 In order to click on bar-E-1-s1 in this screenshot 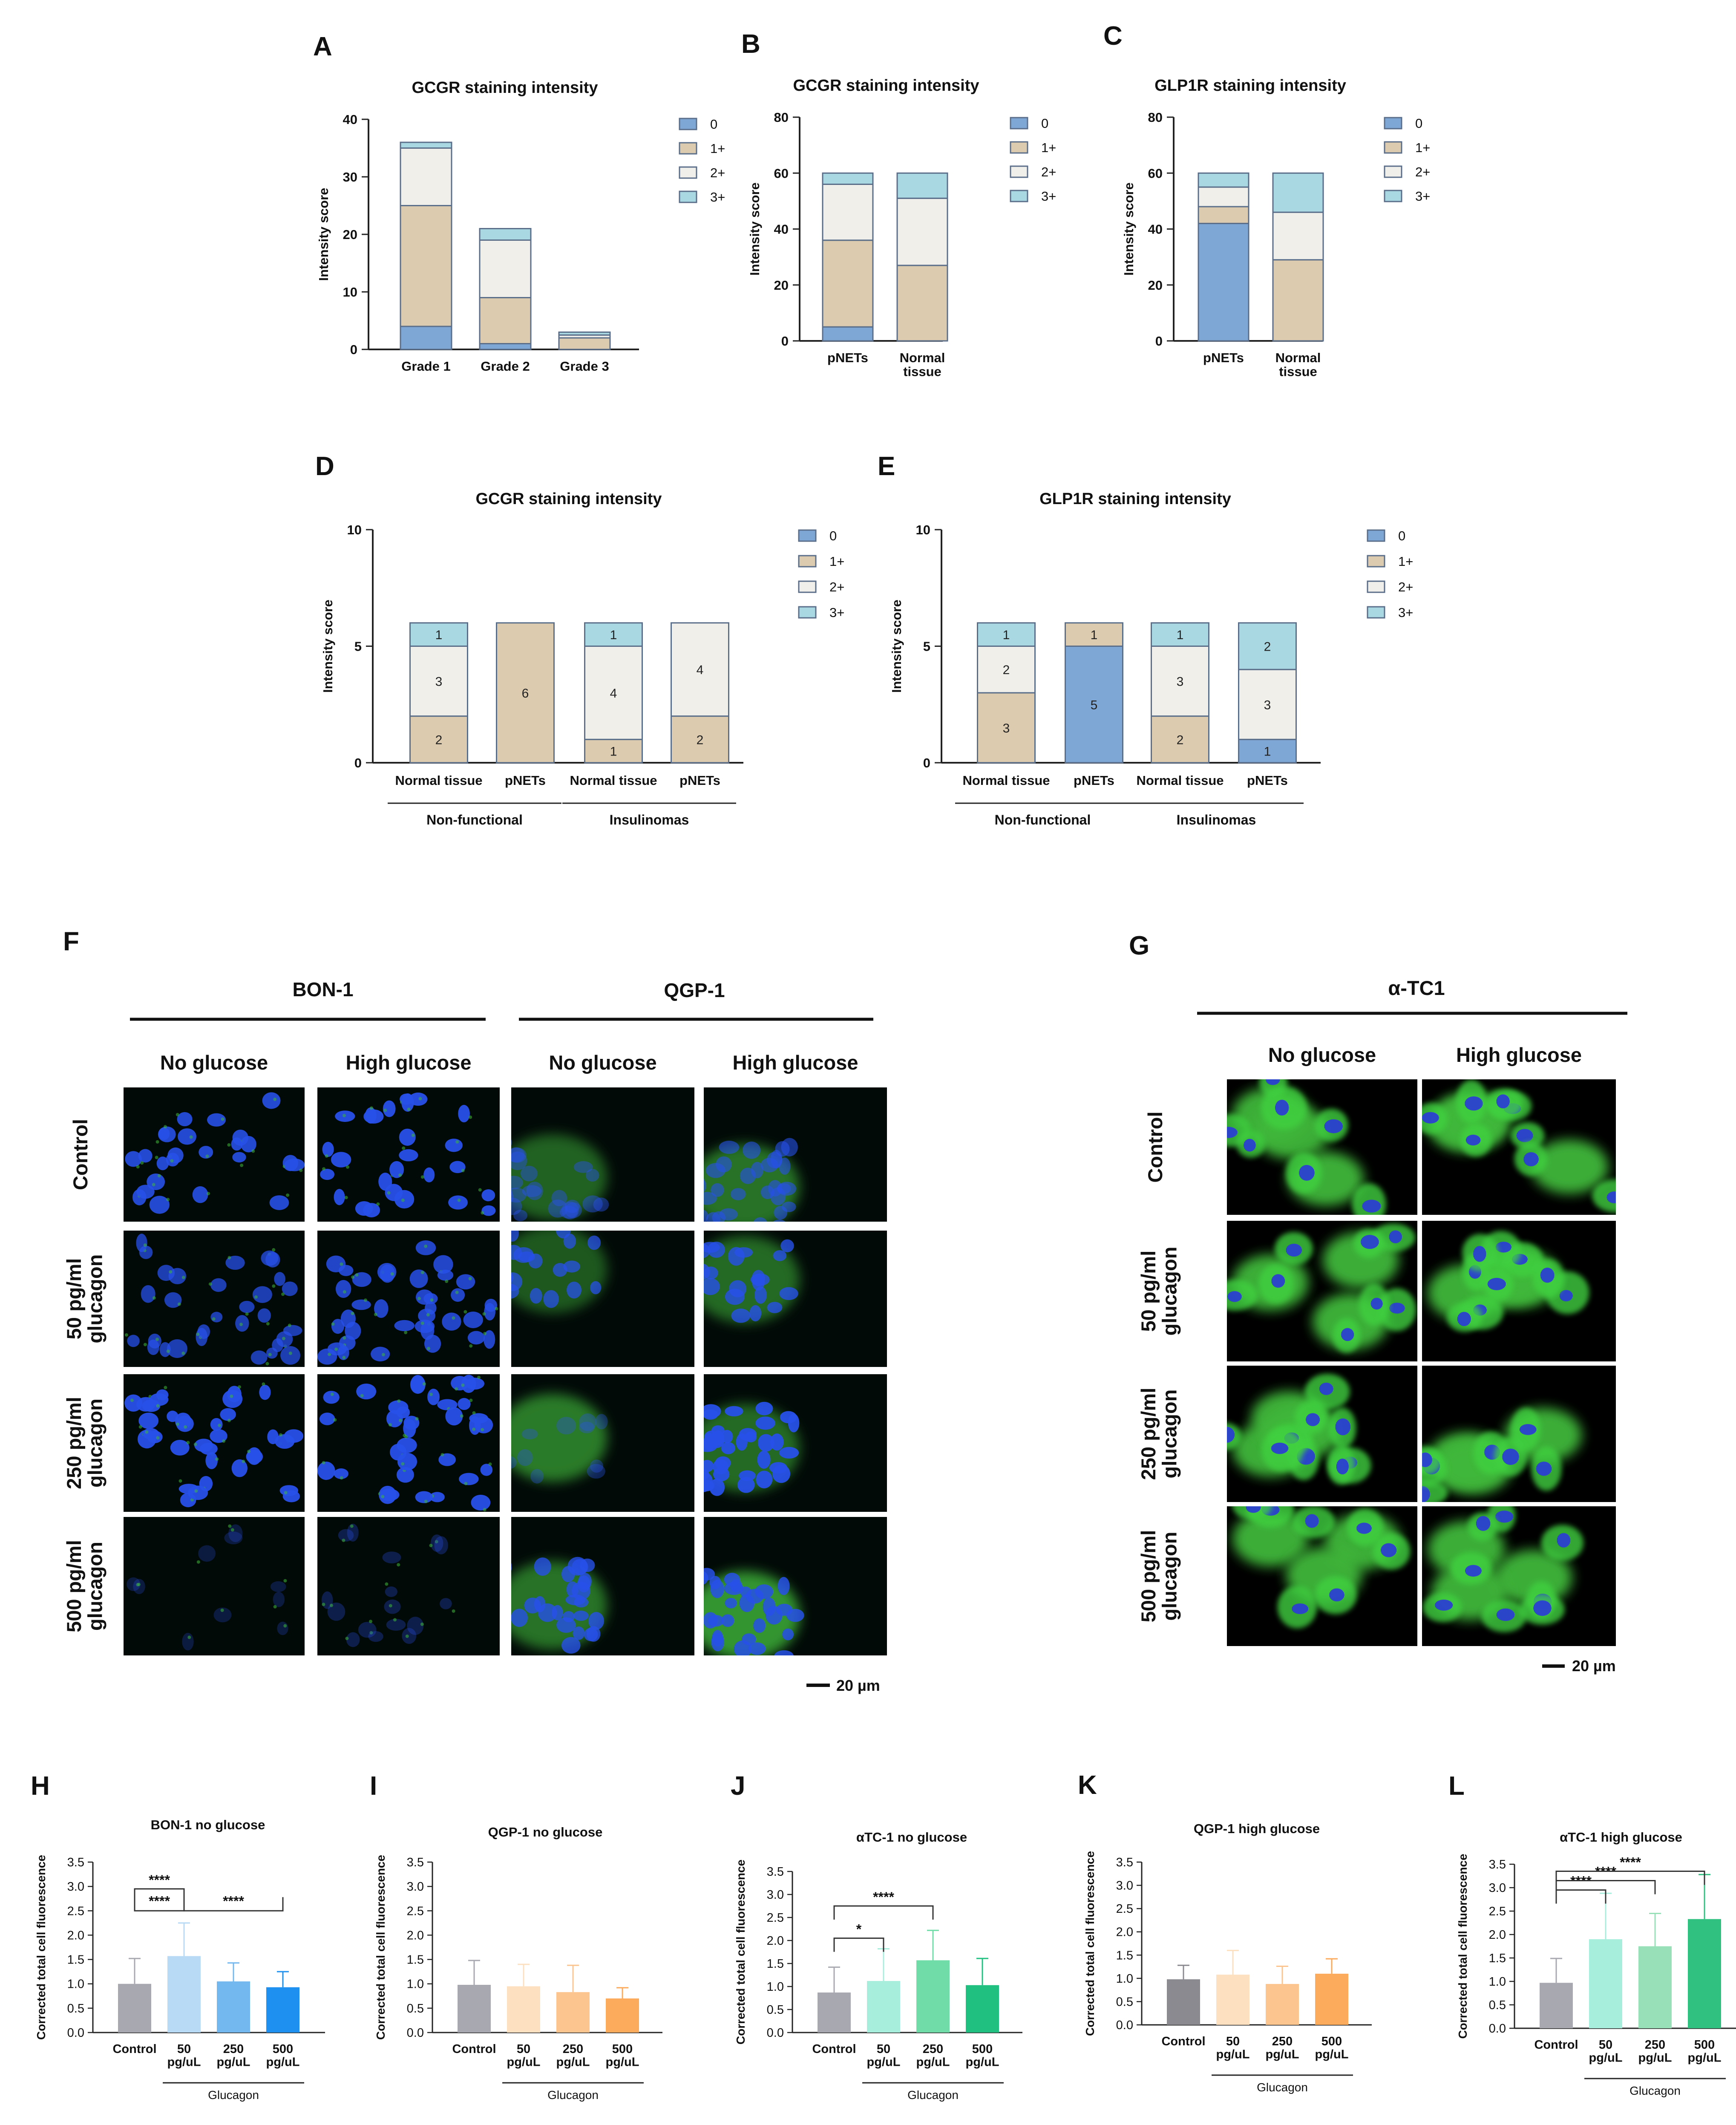, I will do `click(1094, 634)`.